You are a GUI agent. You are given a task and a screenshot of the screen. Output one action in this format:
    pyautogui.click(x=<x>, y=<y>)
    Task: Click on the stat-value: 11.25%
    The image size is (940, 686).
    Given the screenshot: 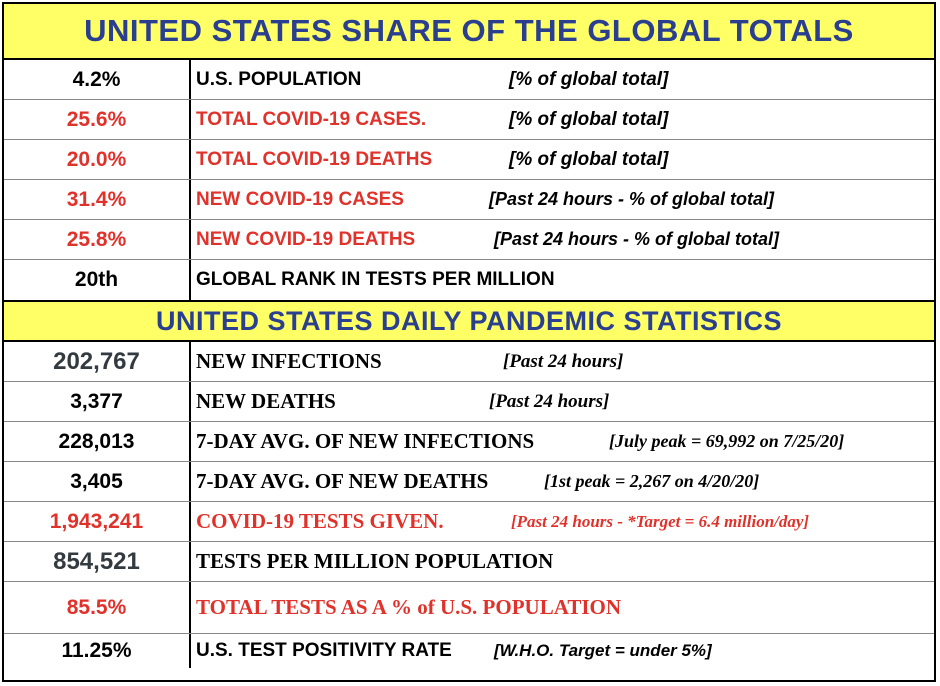 What is the action you would take?
    pyautogui.click(x=97, y=651)
    